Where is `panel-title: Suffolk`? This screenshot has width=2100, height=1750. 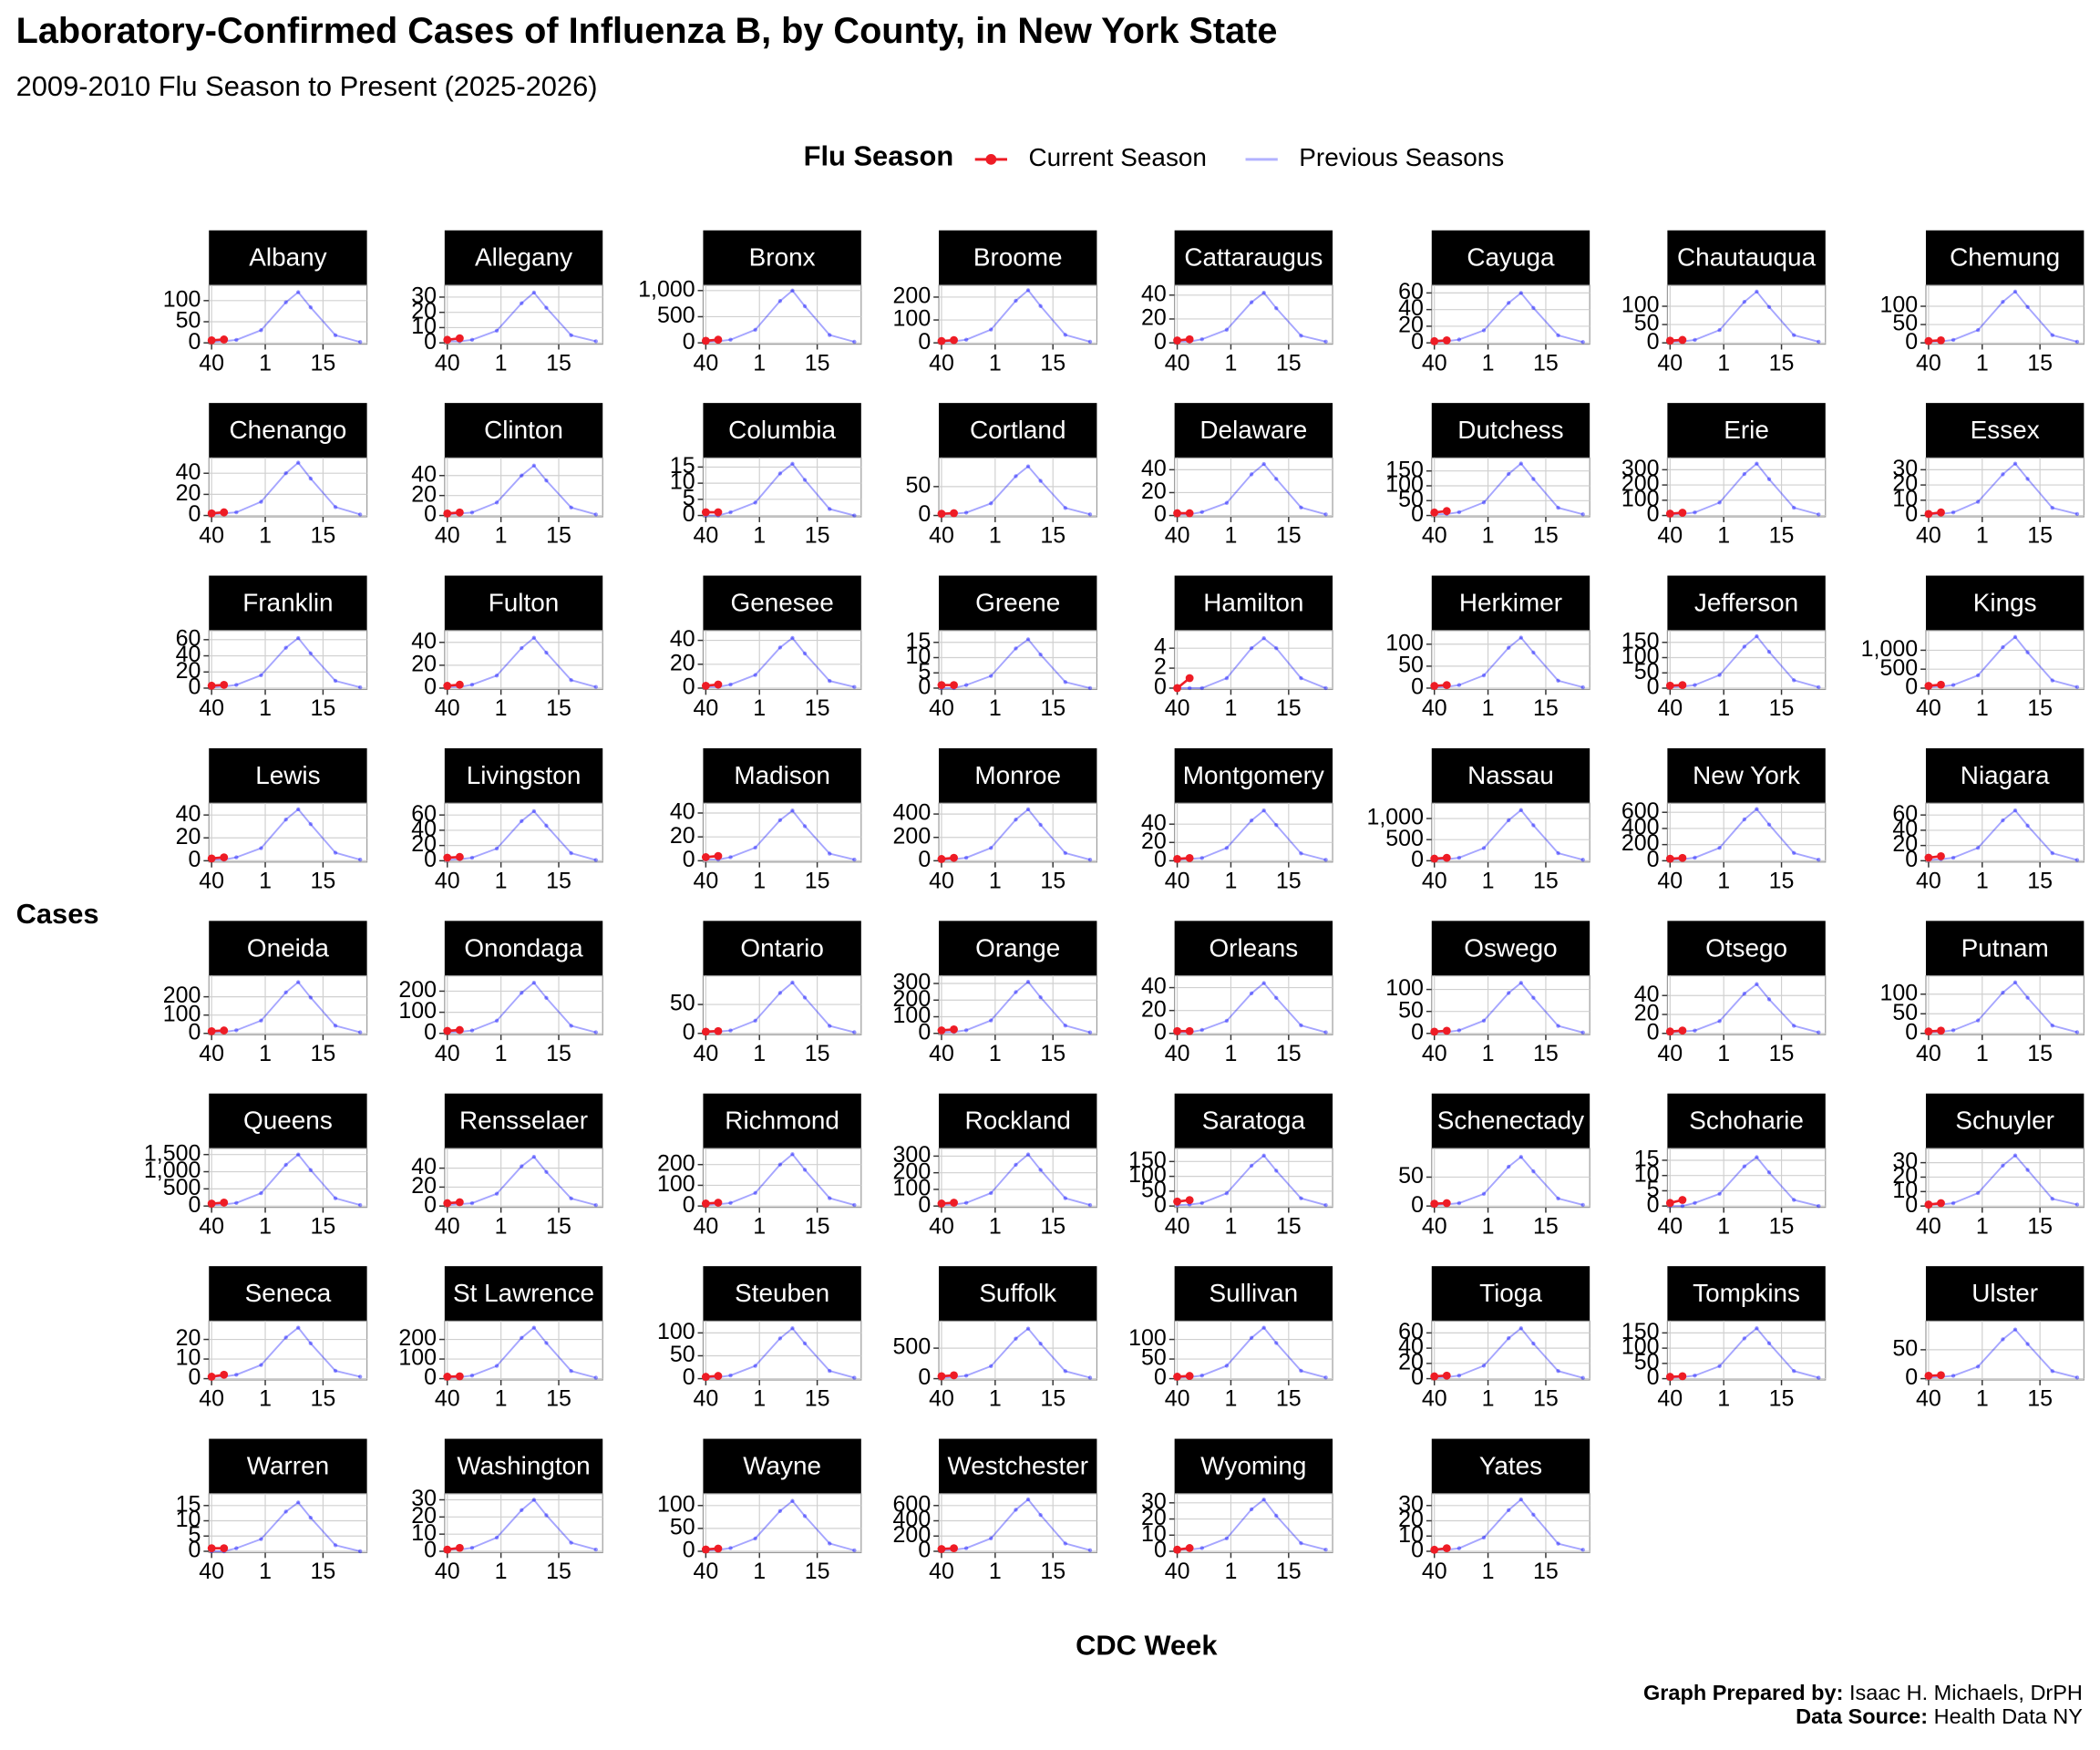 panel-title: Suffolk is located at coordinates (1017, 1293).